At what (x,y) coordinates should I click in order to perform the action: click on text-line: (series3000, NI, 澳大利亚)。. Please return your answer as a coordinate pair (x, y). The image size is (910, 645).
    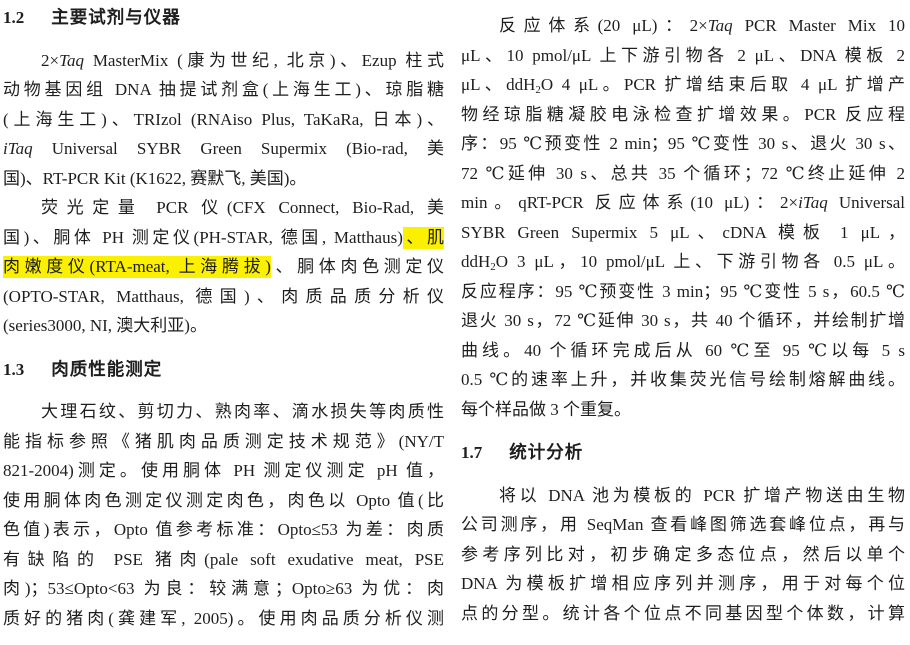
    Looking at the image, I should click on (223, 326).